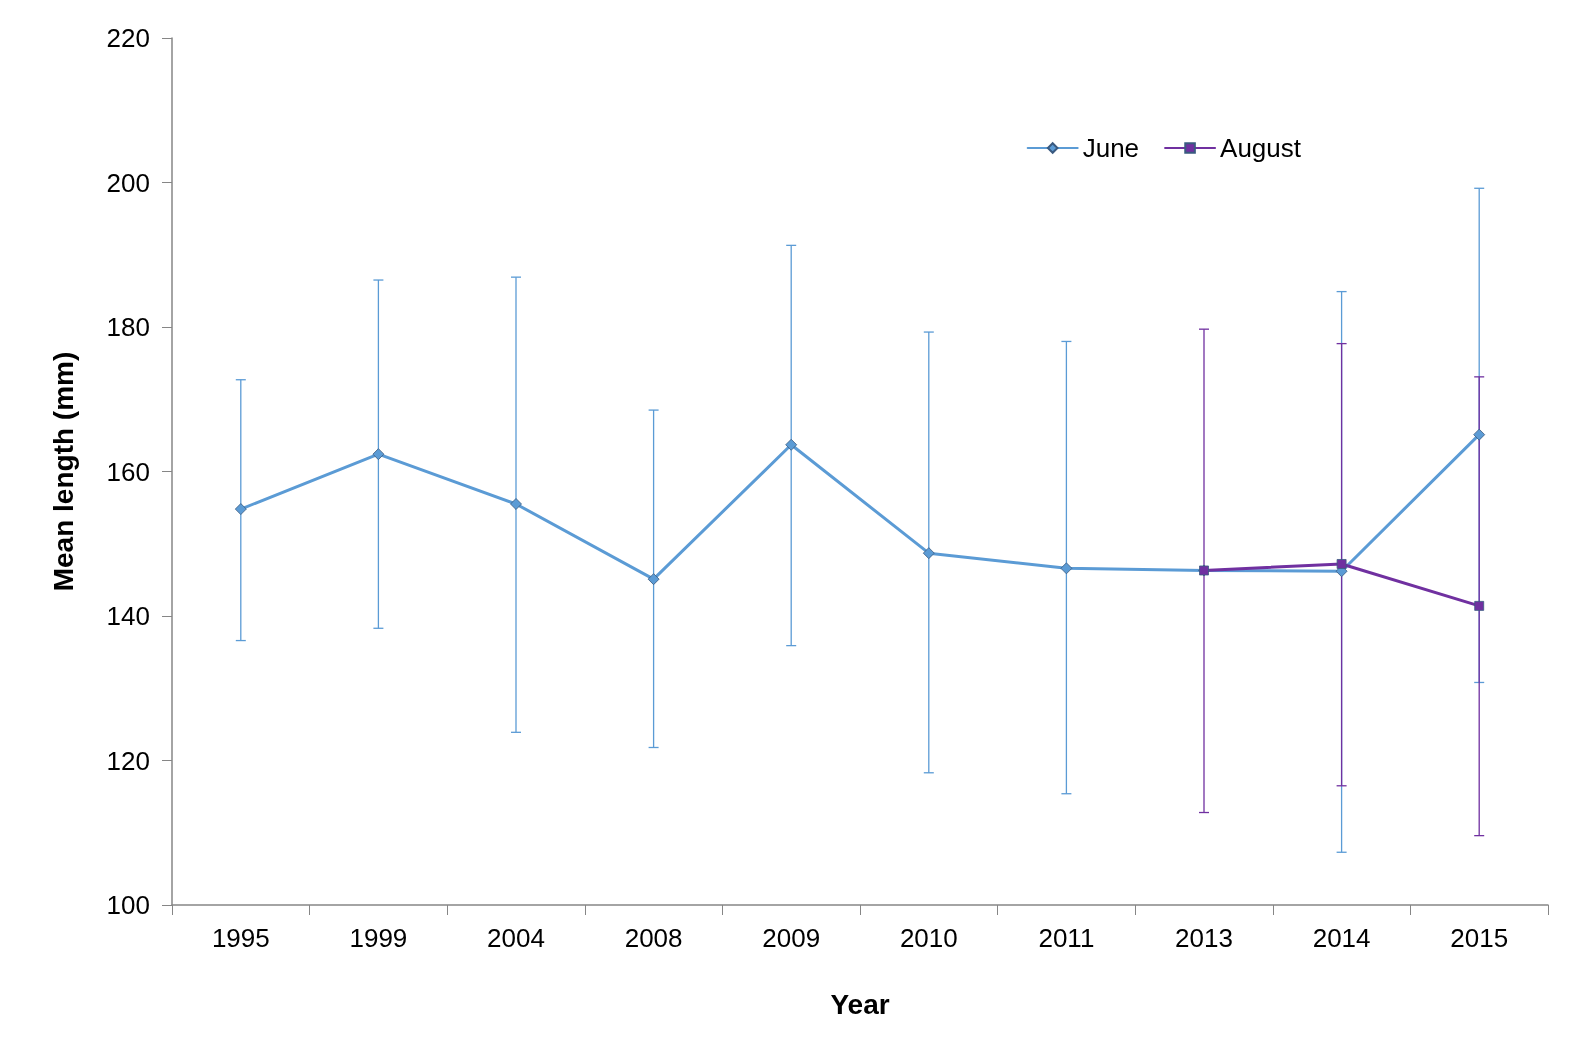 The image size is (1596, 1050). What do you see at coordinates (1066, 938) in the screenshot?
I see `x-tick-label: 2011` at bounding box center [1066, 938].